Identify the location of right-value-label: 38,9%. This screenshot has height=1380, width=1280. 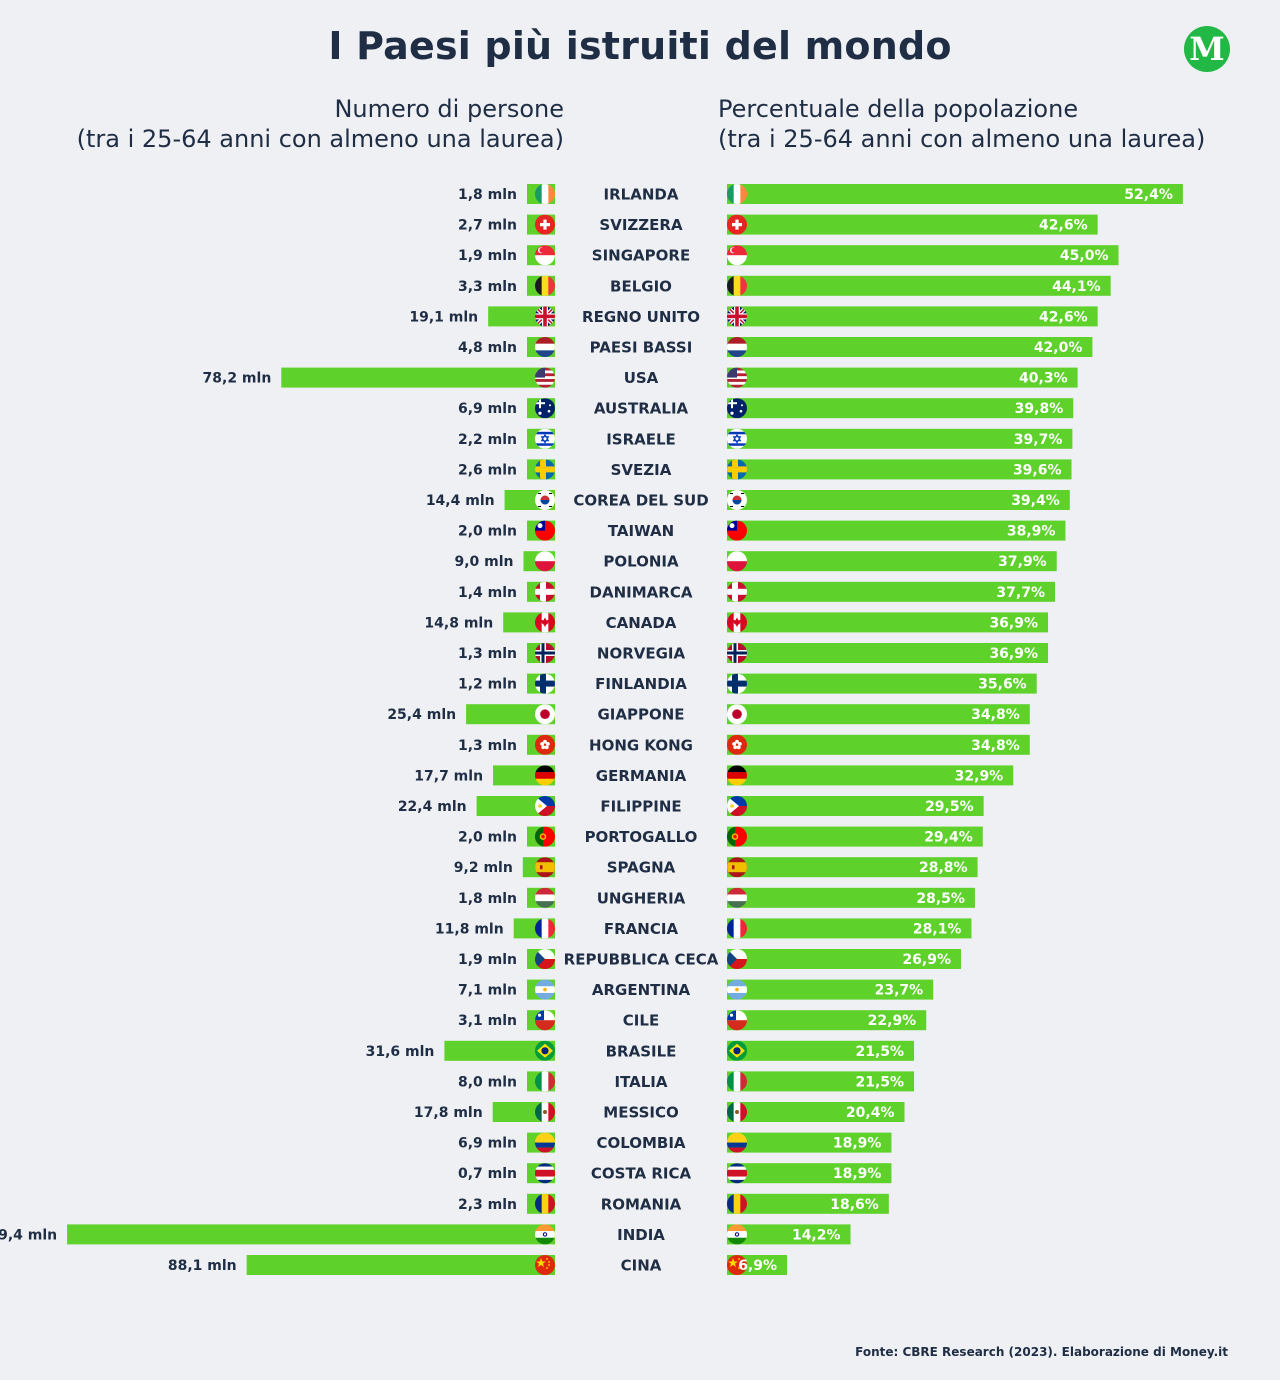
(1031, 532).